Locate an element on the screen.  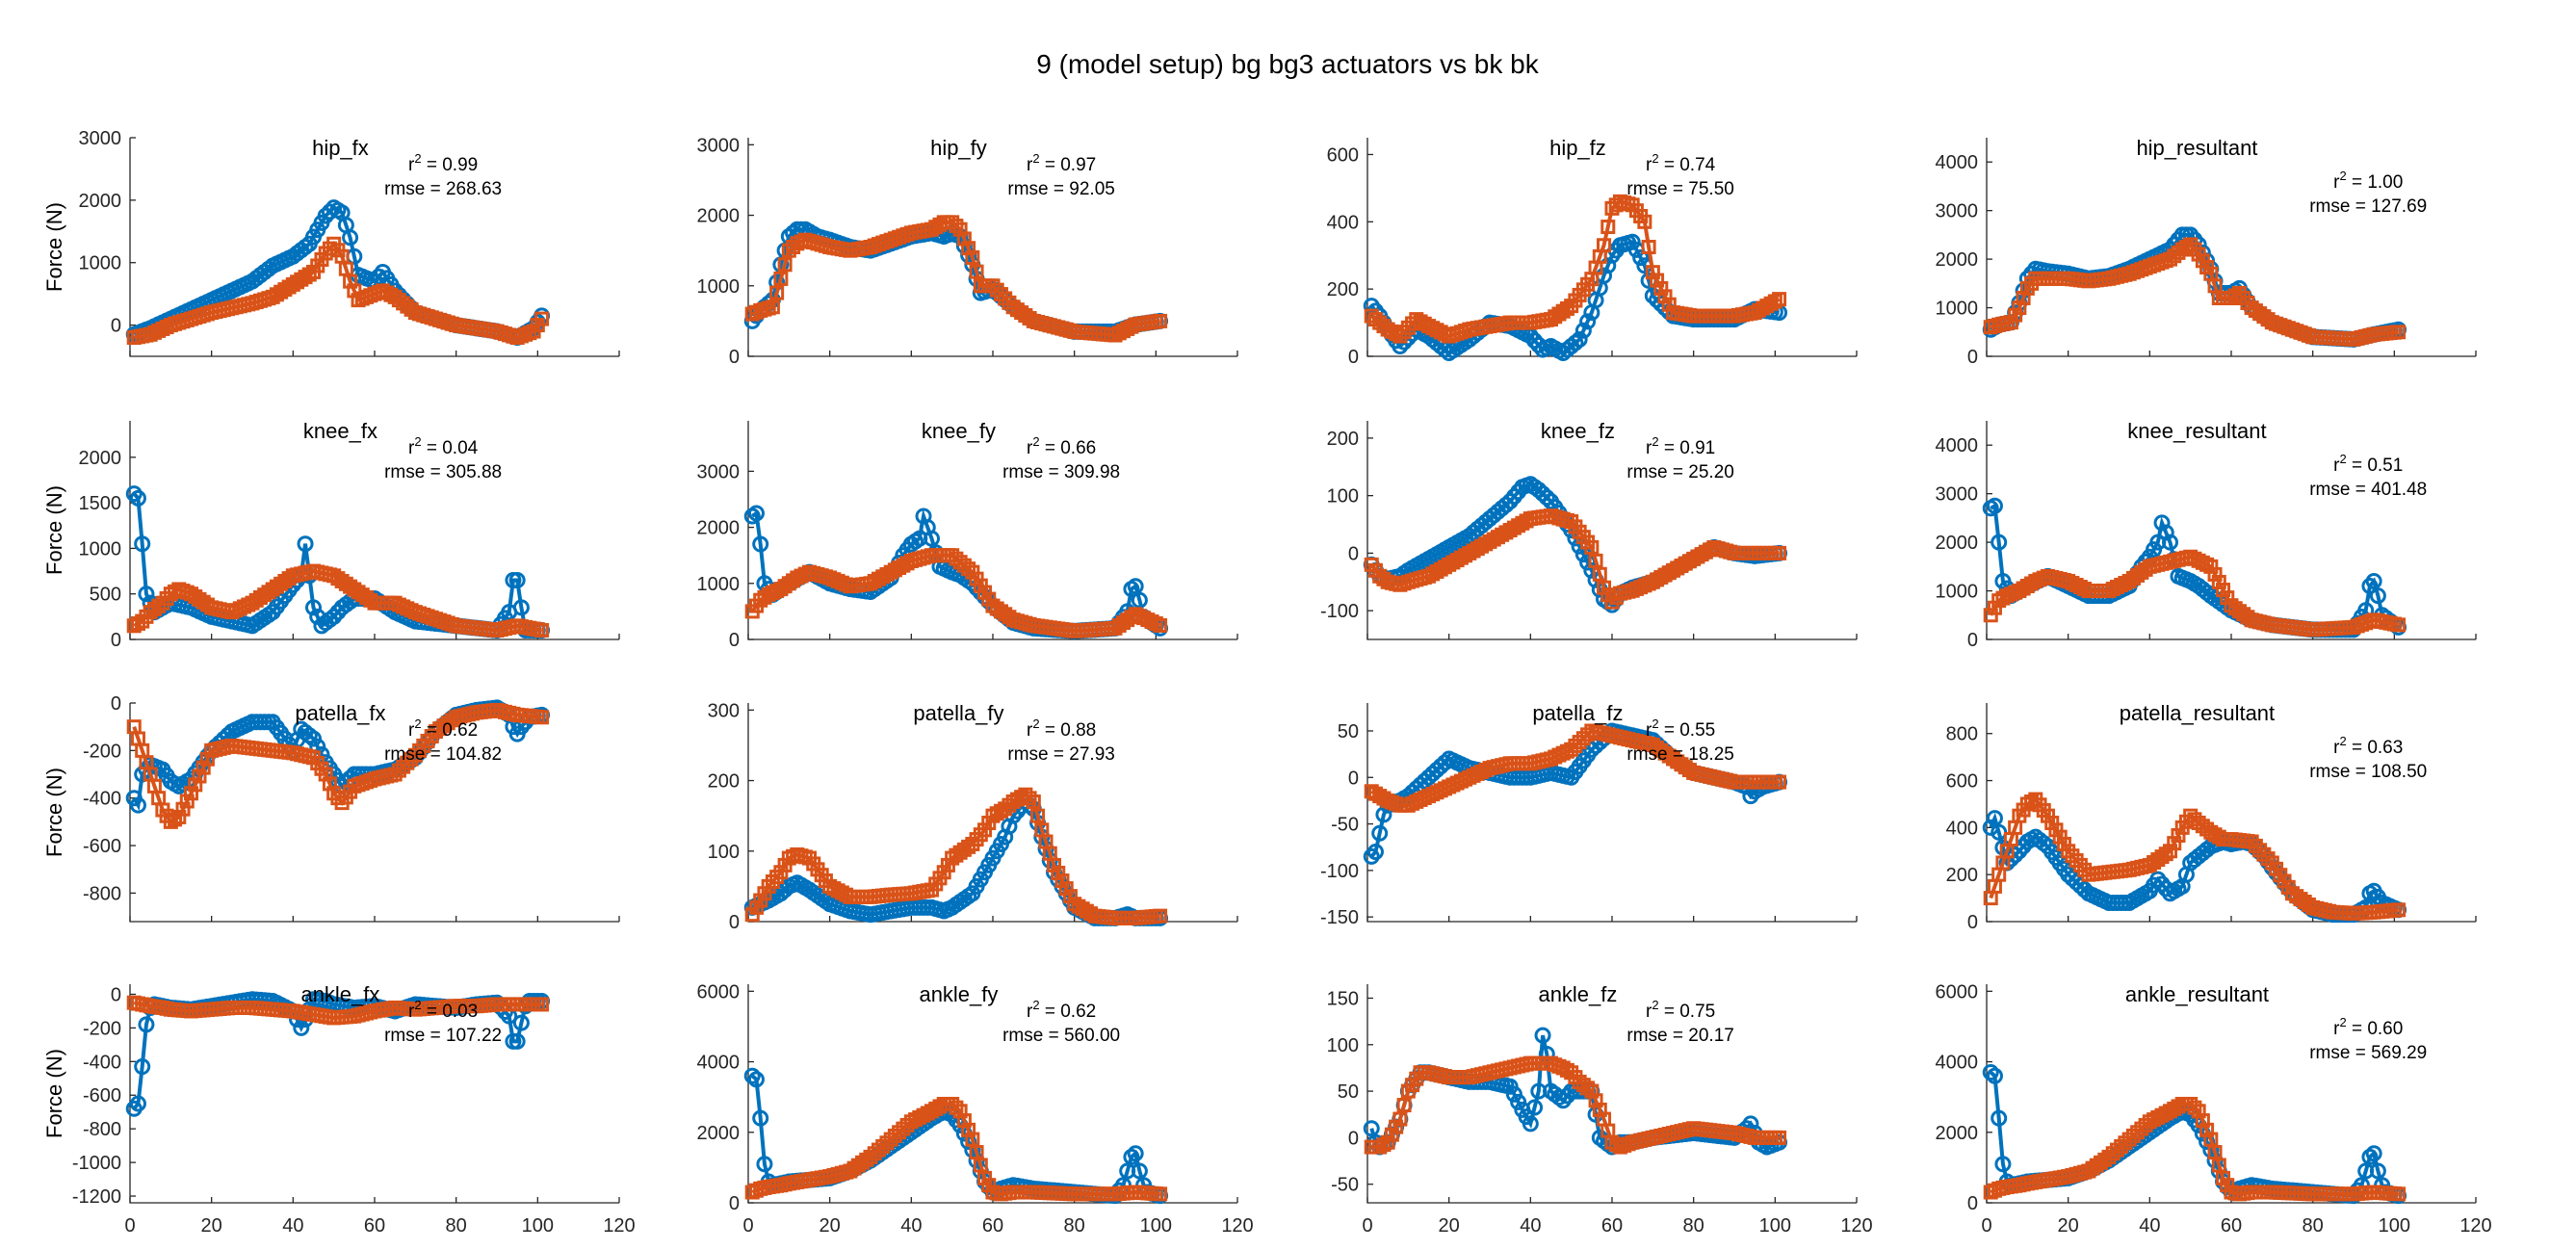
y-tick-label: 600 is located at coordinates (1343, 155).